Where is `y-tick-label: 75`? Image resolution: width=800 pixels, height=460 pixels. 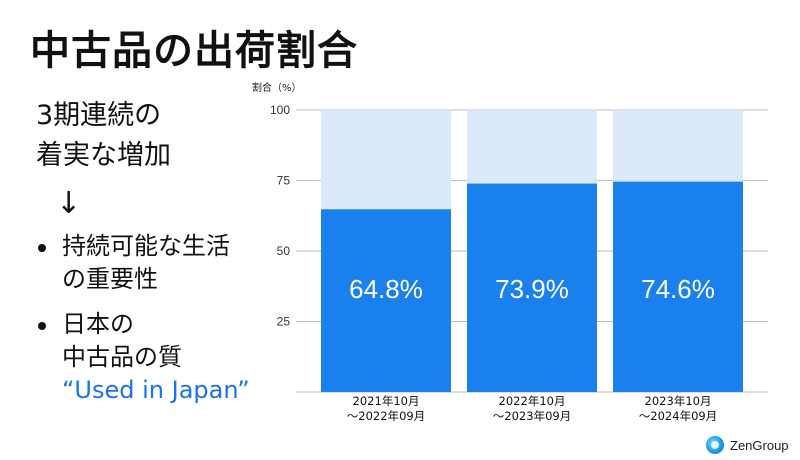 y-tick-label: 75 is located at coordinates (284, 181).